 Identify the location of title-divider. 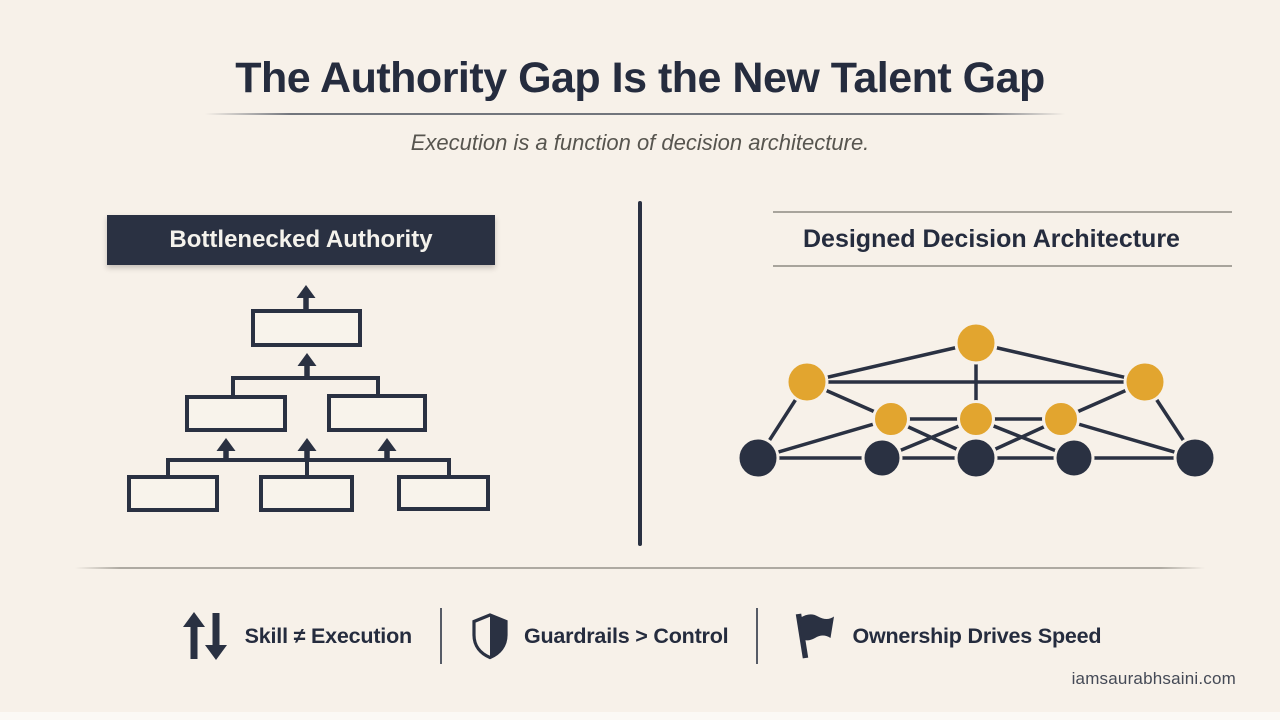
(635, 114).